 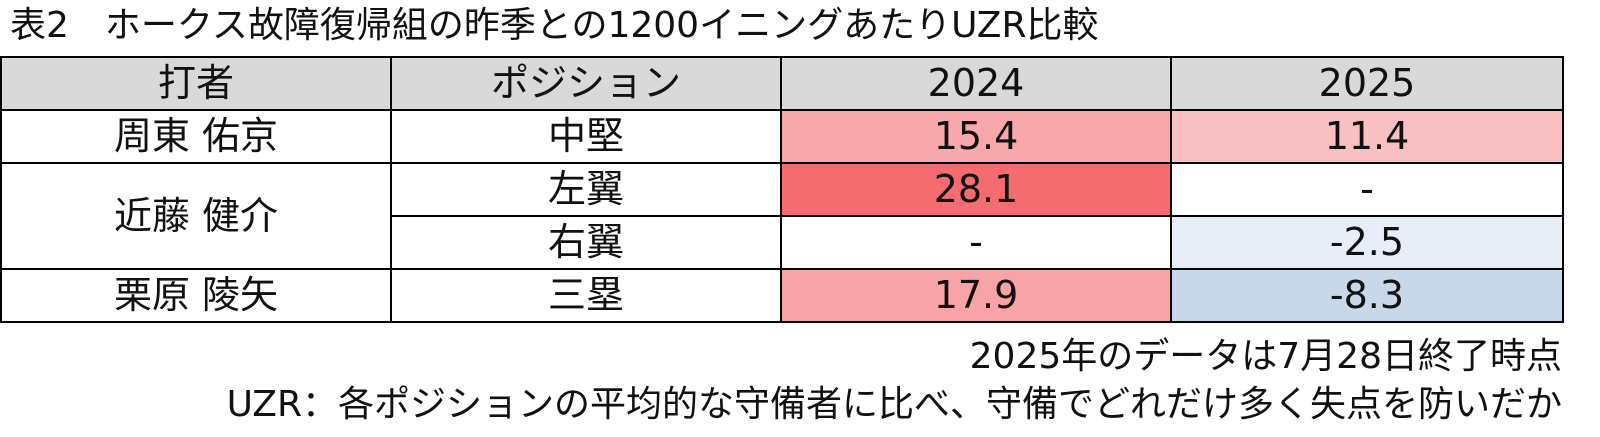 What do you see at coordinates (976, 83) in the screenshot?
I see `header-cell: 2024` at bounding box center [976, 83].